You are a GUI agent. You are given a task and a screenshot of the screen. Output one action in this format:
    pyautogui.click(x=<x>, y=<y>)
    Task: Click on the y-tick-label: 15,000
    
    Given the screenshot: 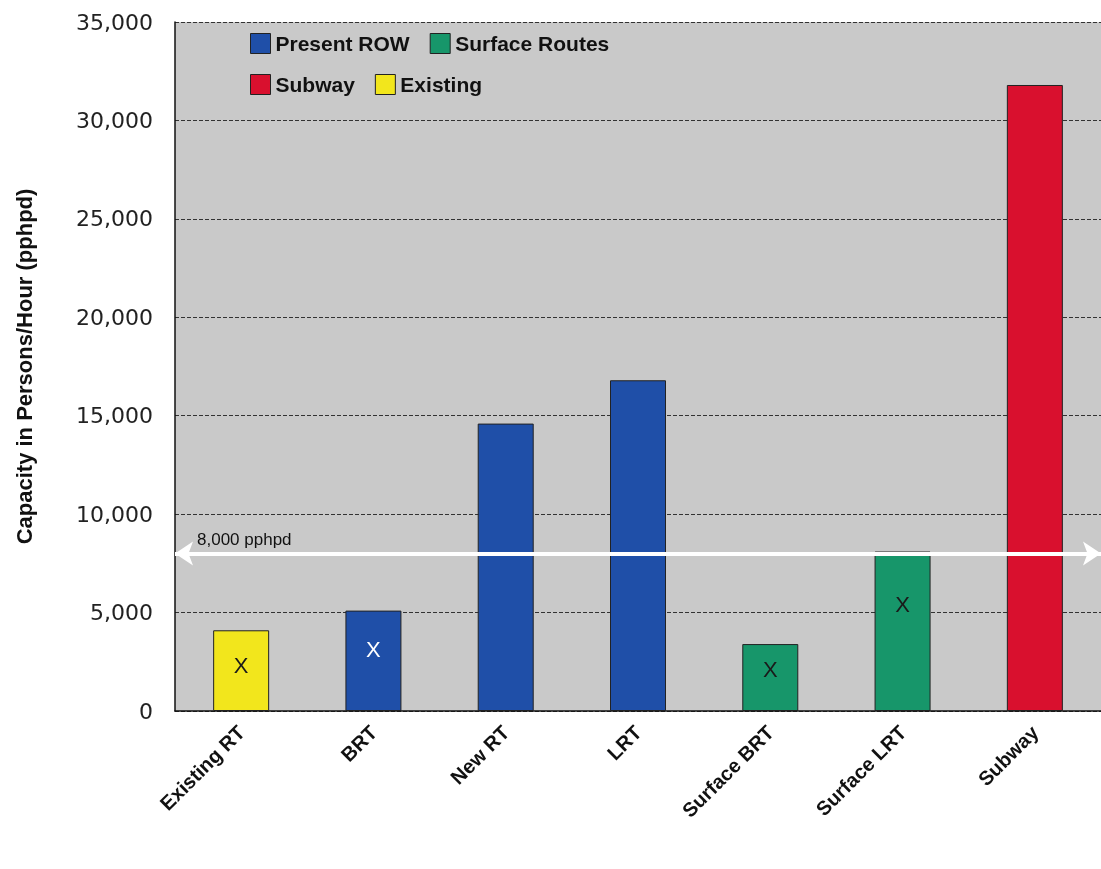 What is the action you would take?
    pyautogui.click(x=114, y=416)
    